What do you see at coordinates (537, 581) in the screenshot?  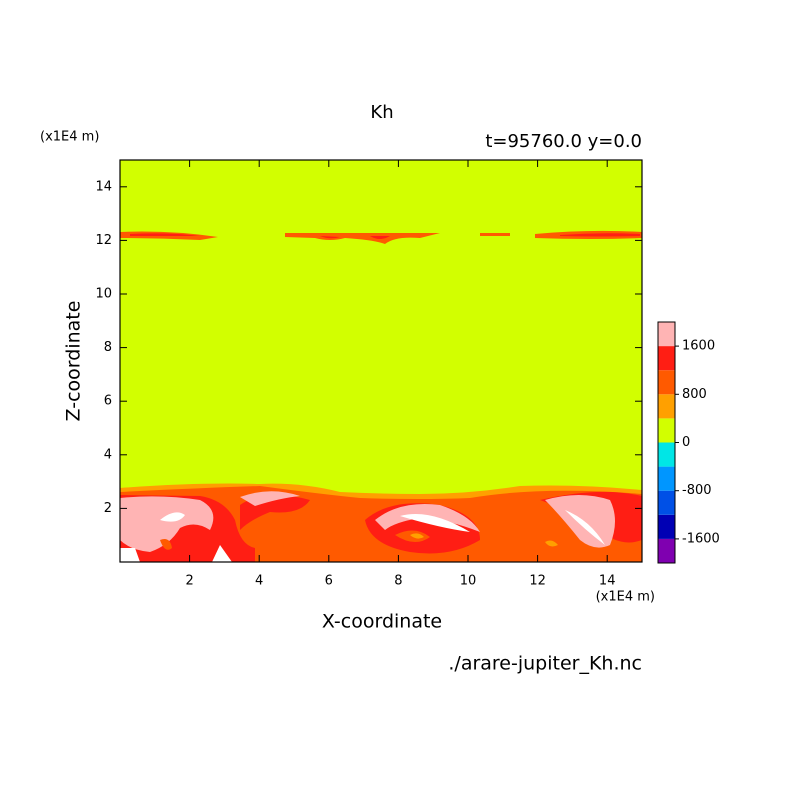 I see `x-tick-label: 12` at bounding box center [537, 581].